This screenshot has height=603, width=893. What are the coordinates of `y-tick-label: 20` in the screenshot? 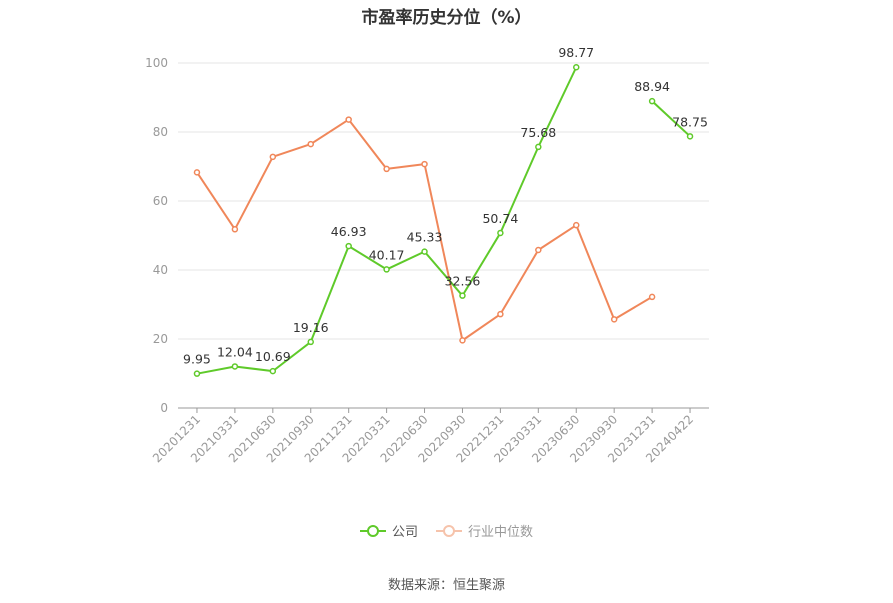 It's located at (160, 339).